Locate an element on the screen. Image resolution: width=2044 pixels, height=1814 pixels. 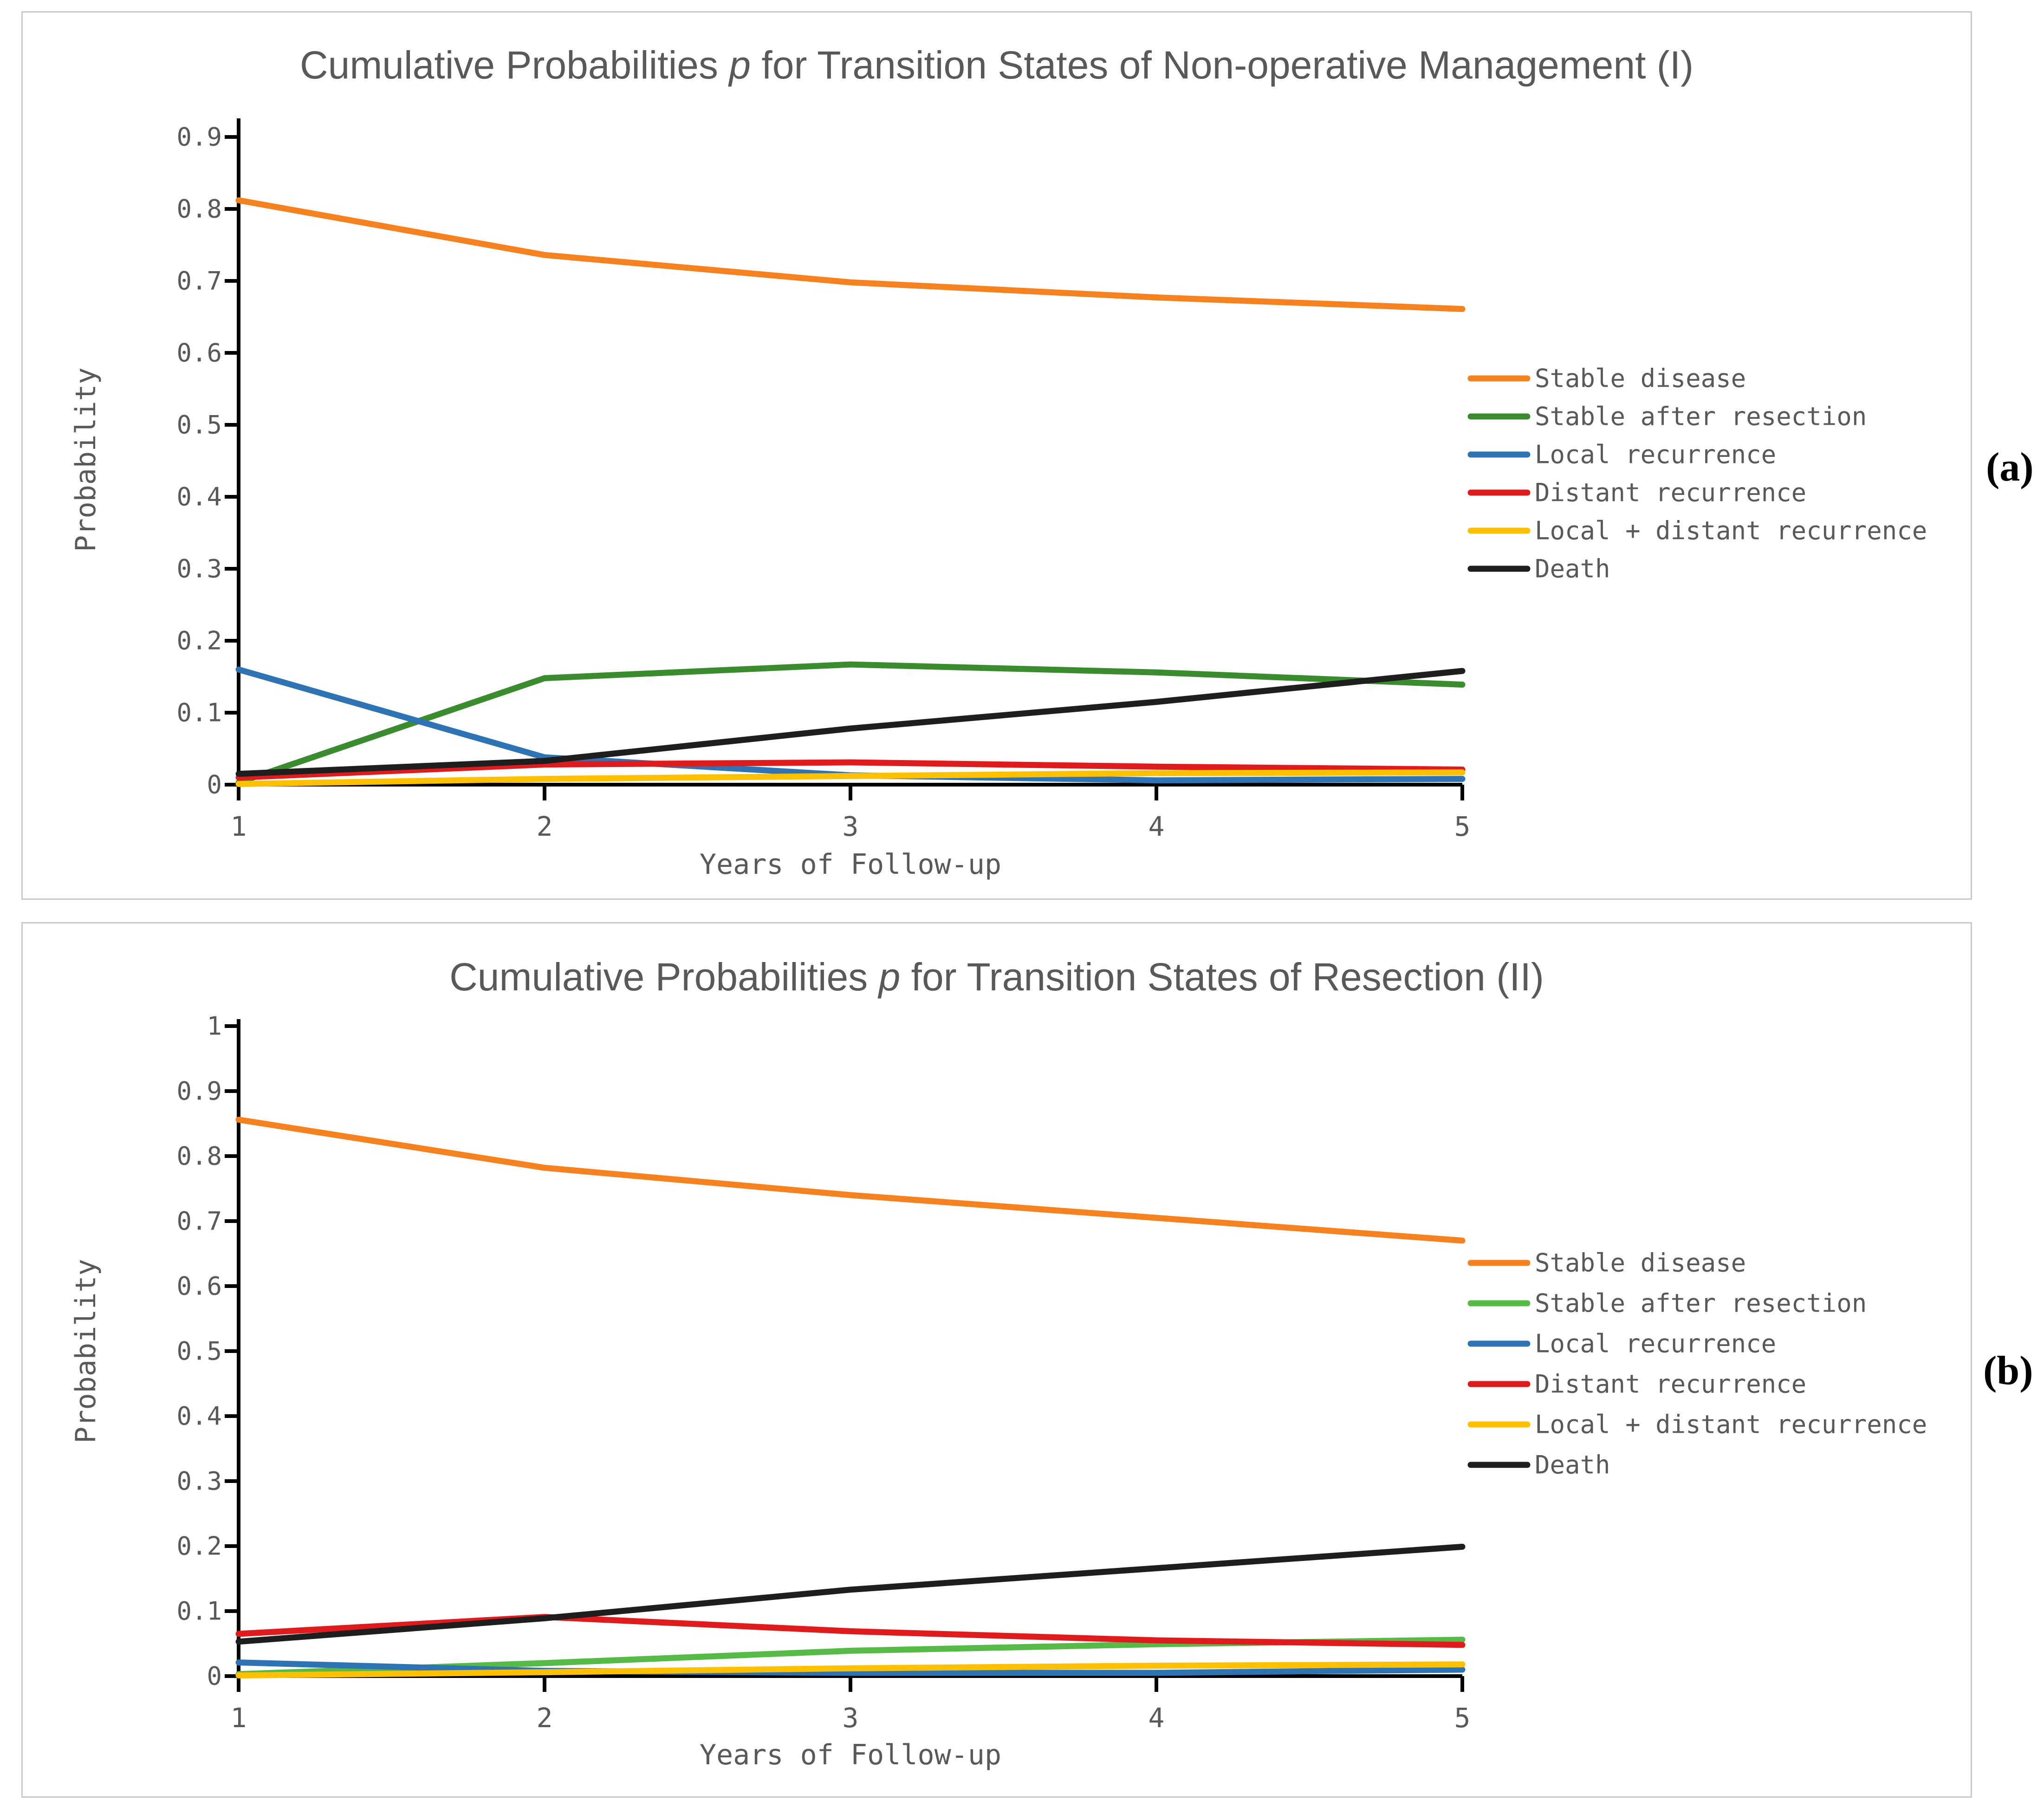
chart-b-y-tick-label: 1 is located at coordinates (214, 1026).